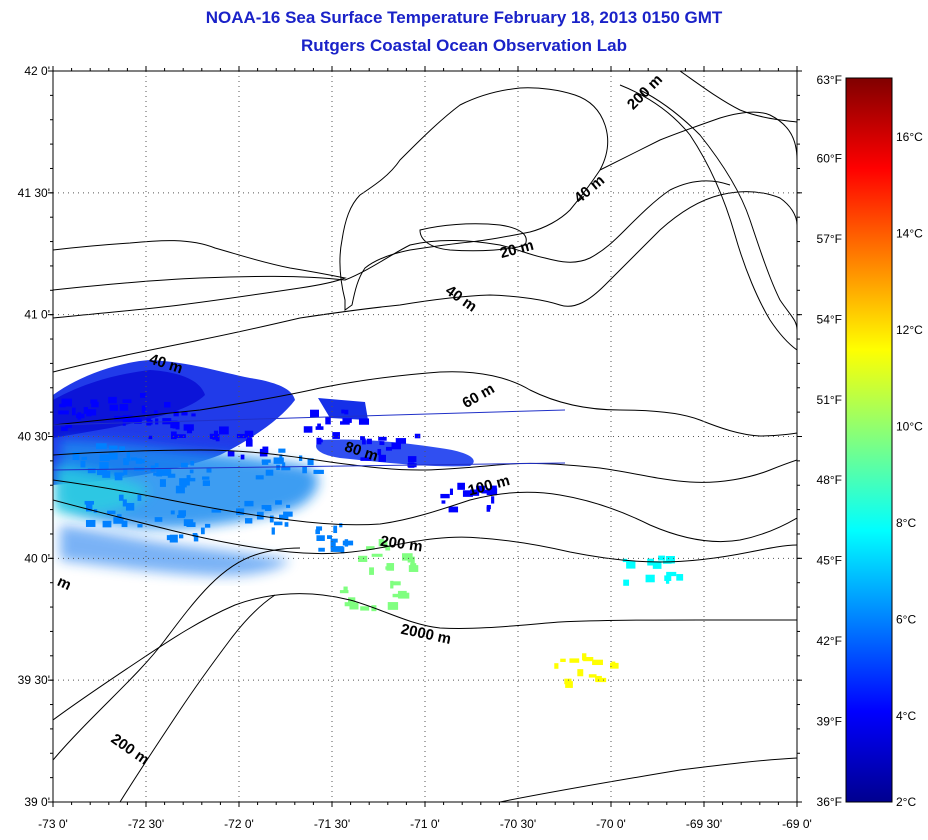 The height and width of the screenshot is (840, 928). What do you see at coordinates (909, 330) in the screenshot?
I see `colorbar-c-label: 12°C` at bounding box center [909, 330].